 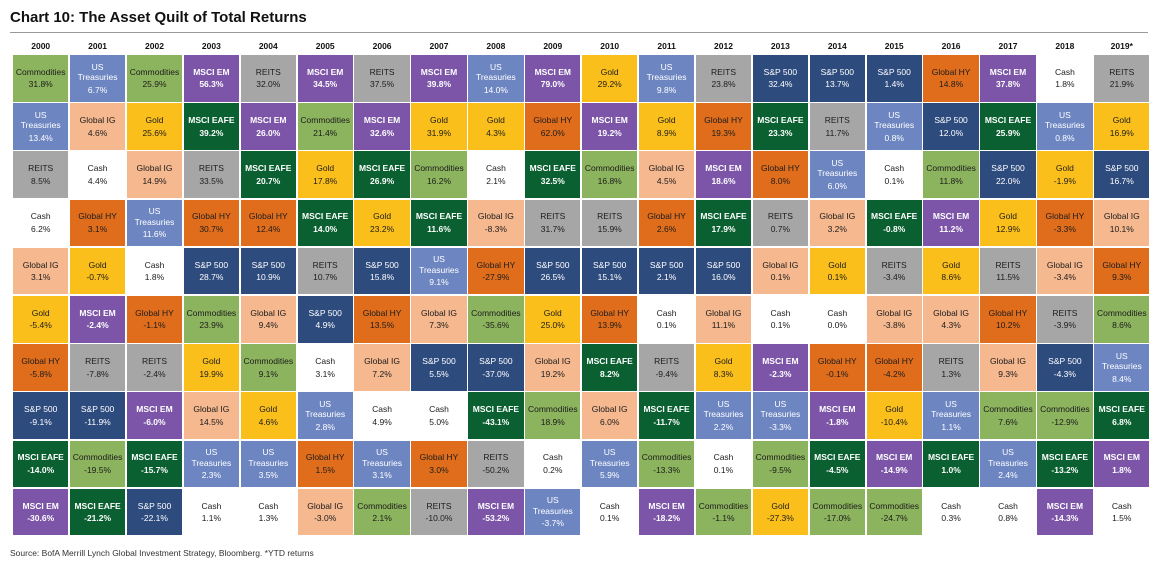 I want to click on quilt-cell-global-hy: Global HY 19.3%, so click(x=723, y=126).